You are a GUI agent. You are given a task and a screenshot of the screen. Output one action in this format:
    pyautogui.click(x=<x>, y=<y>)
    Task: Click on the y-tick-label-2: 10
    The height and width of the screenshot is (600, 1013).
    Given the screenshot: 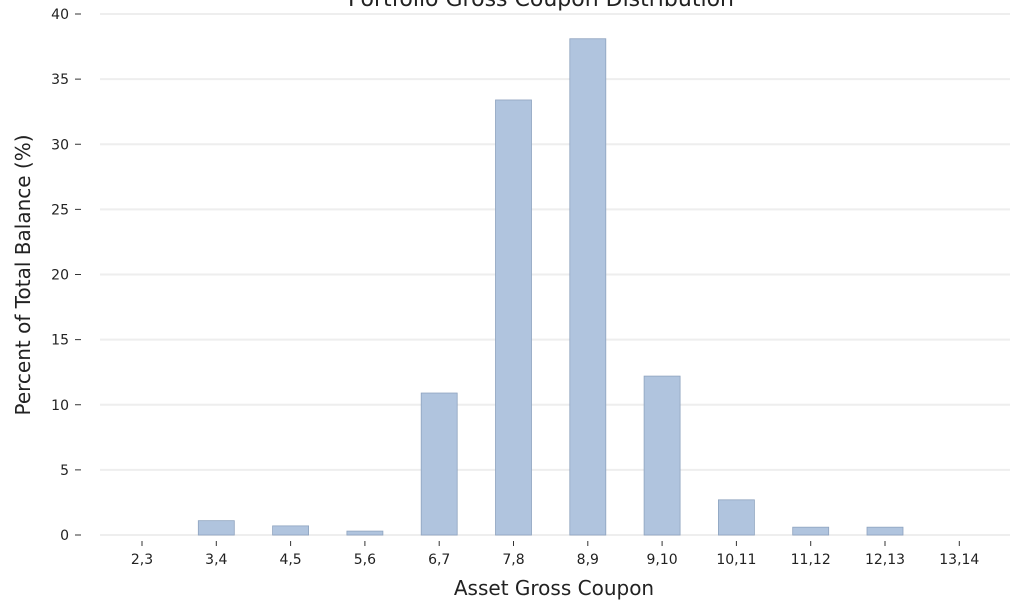 What is the action you would take?
    pyautogui.click(x=60, y=406)
    